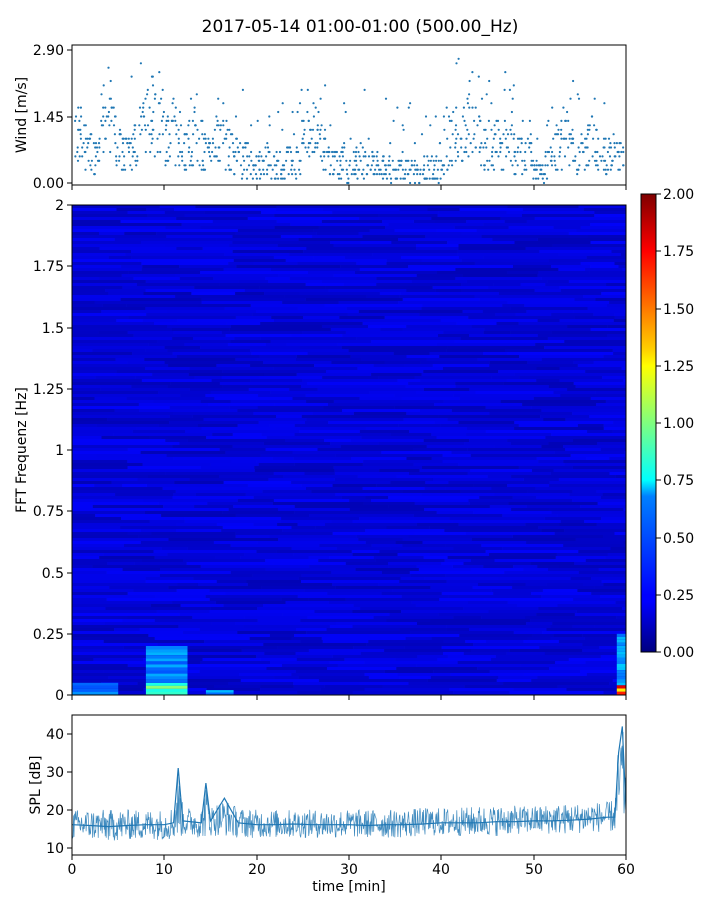 The height and width of the screenshot is (900, 720). What do you see at coordinates (59, 792) in the screenshot?
I see `spl-y-axis: 10 20 30 40` at bounding box center [59, 792].